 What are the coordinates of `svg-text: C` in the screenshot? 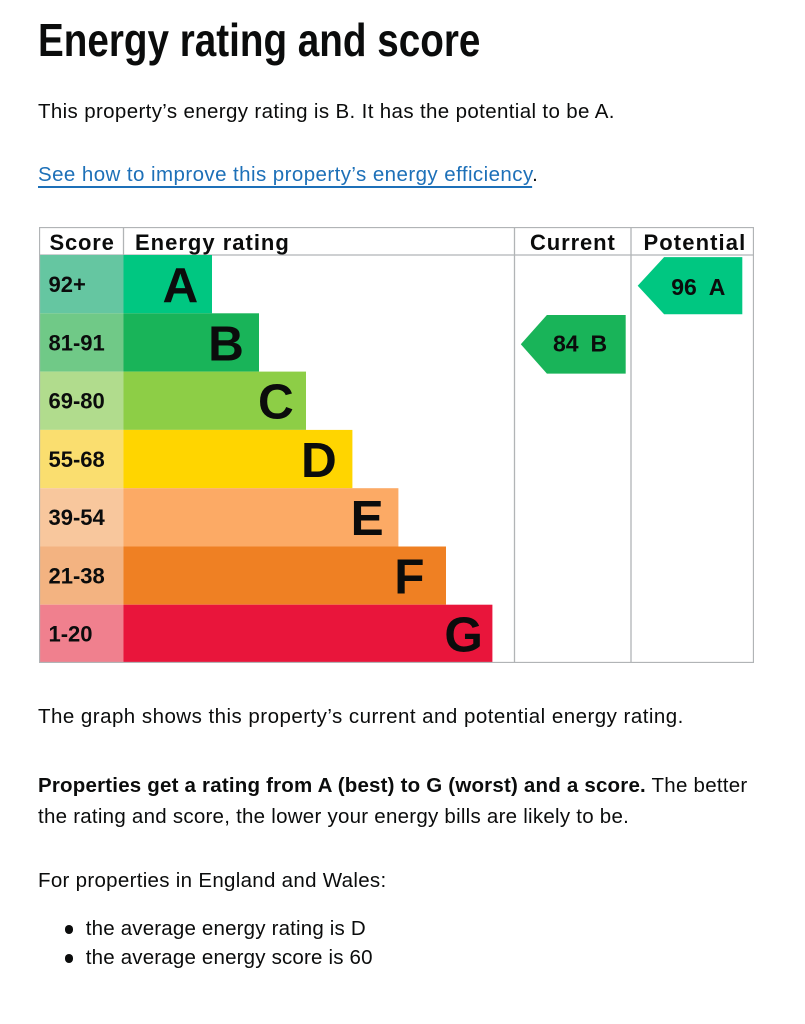 It's located at (276, 402).